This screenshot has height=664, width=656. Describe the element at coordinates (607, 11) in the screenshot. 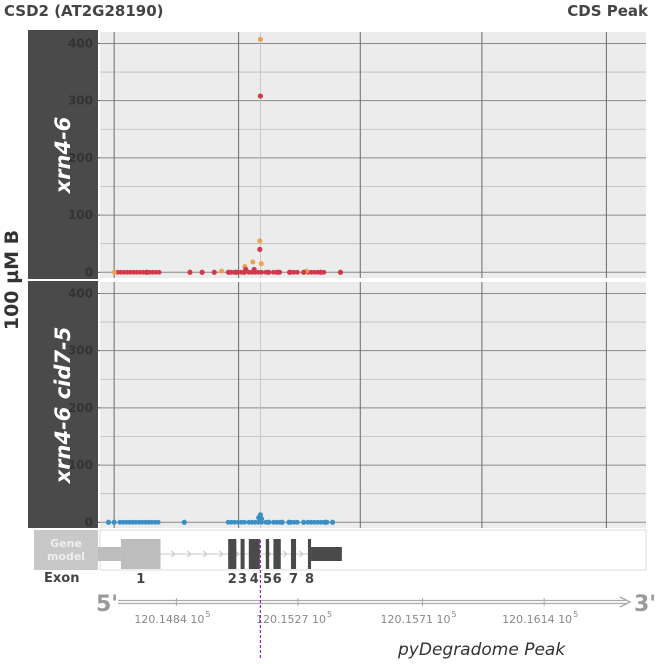

I see `peak-type-title: CDS Peak` at that location.